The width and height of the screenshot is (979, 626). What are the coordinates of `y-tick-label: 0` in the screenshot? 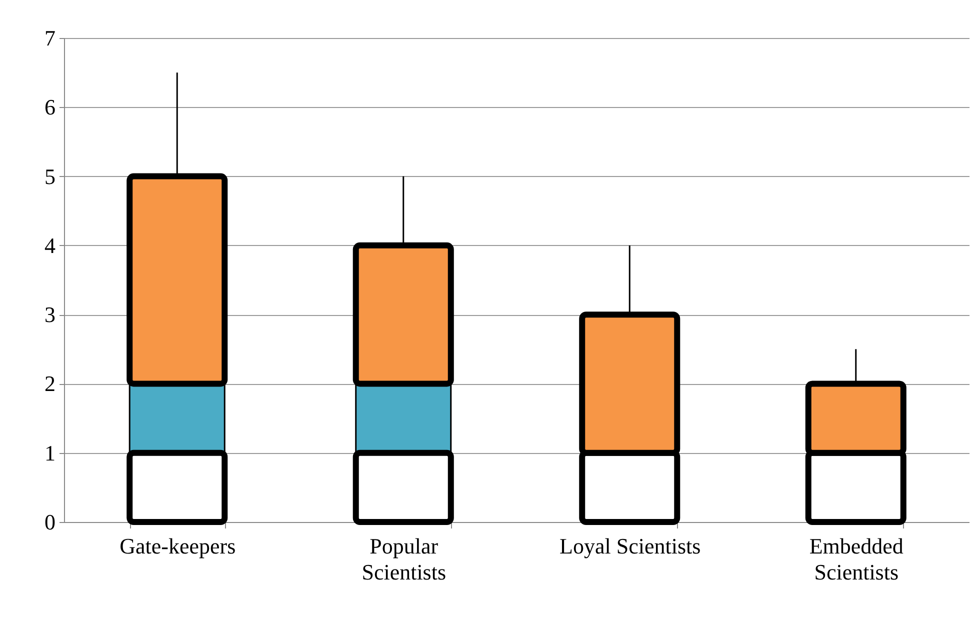 It's located at (50, 522).